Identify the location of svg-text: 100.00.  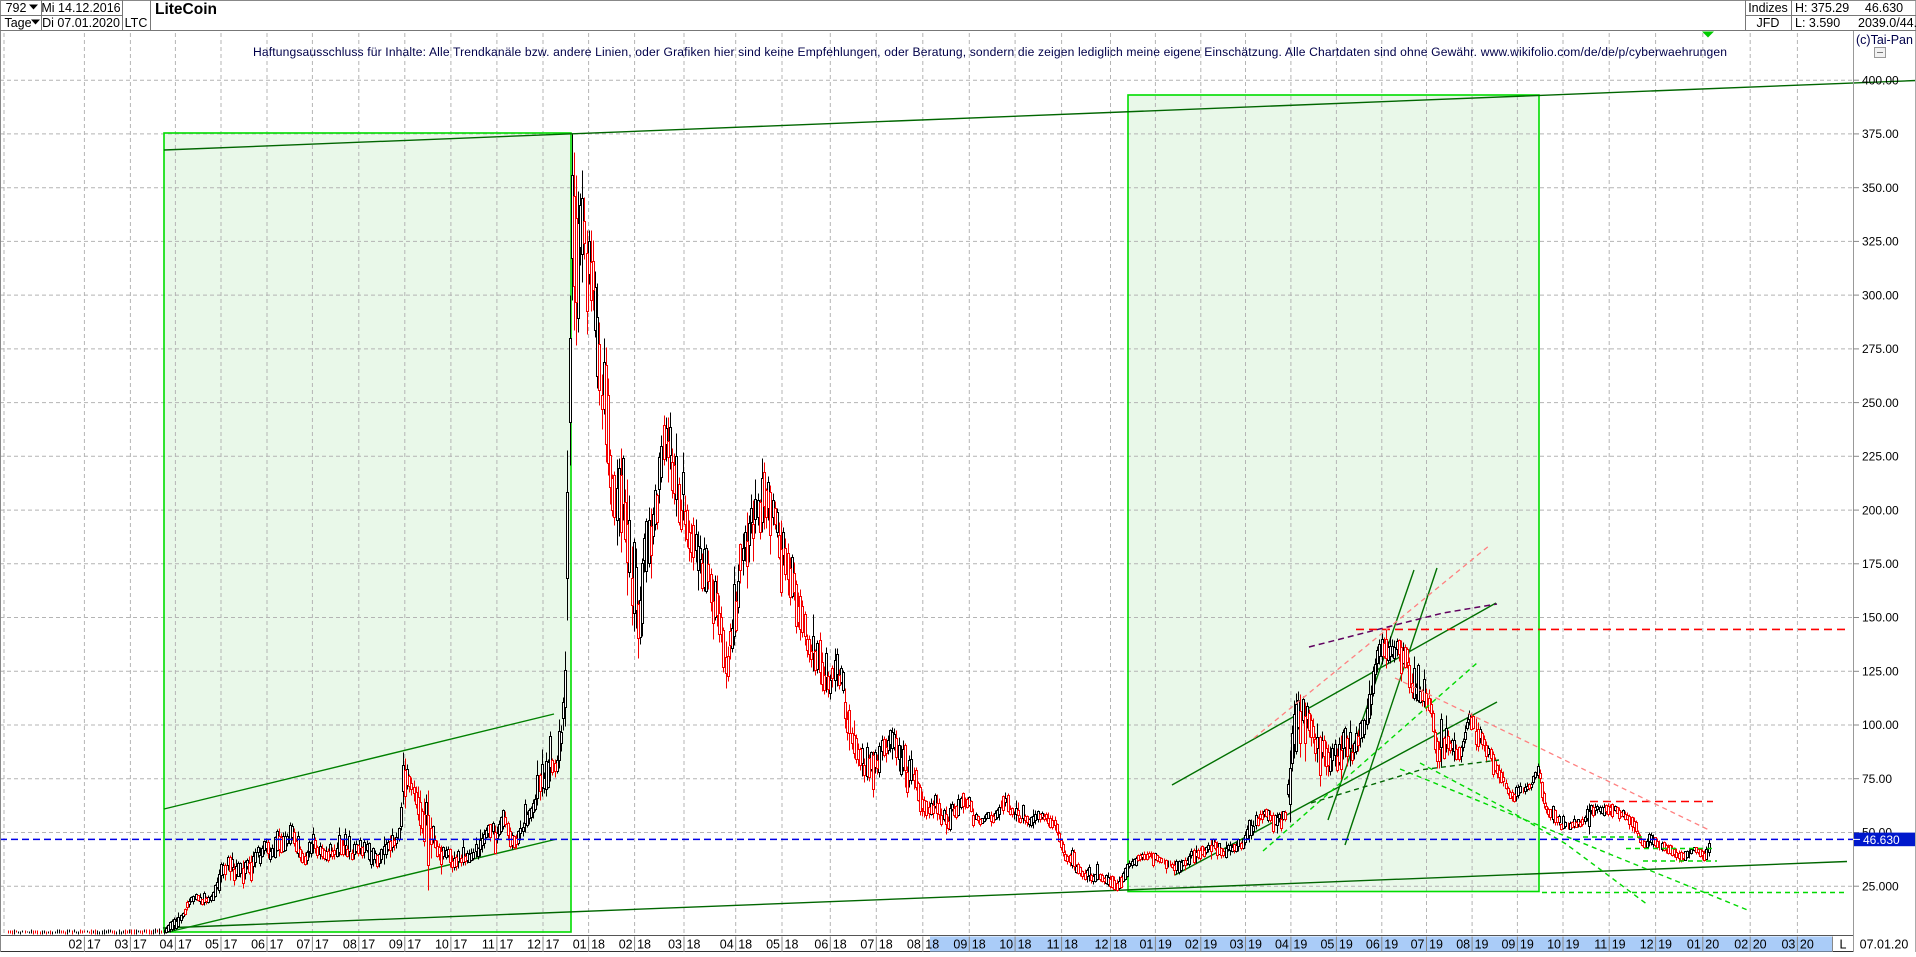
(1880, 725).